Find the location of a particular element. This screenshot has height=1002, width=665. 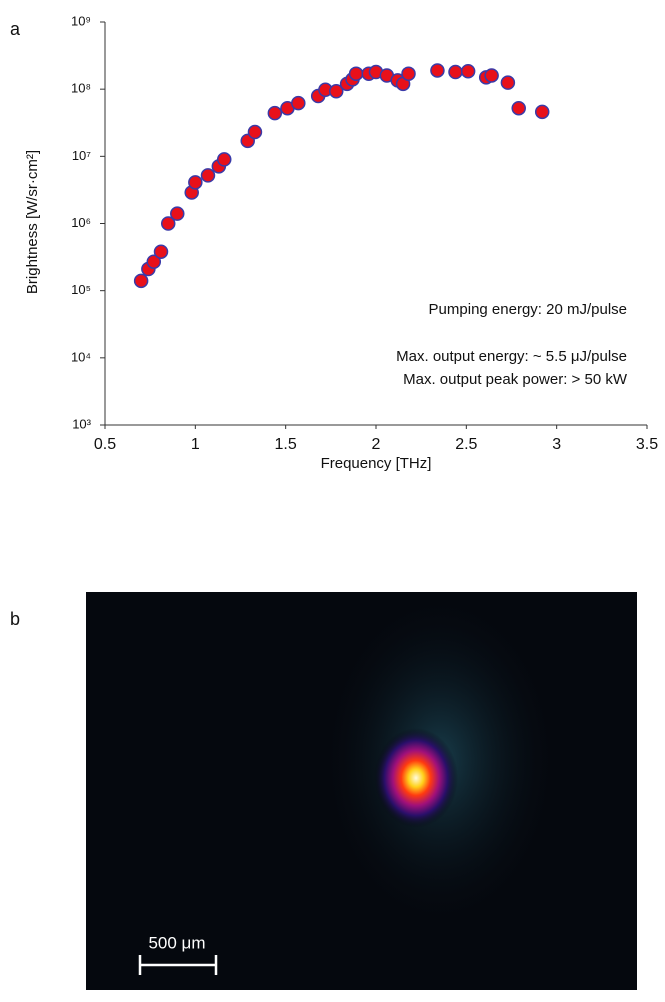

x-tick-label: 3.5 is located at coordinates (647, 444).